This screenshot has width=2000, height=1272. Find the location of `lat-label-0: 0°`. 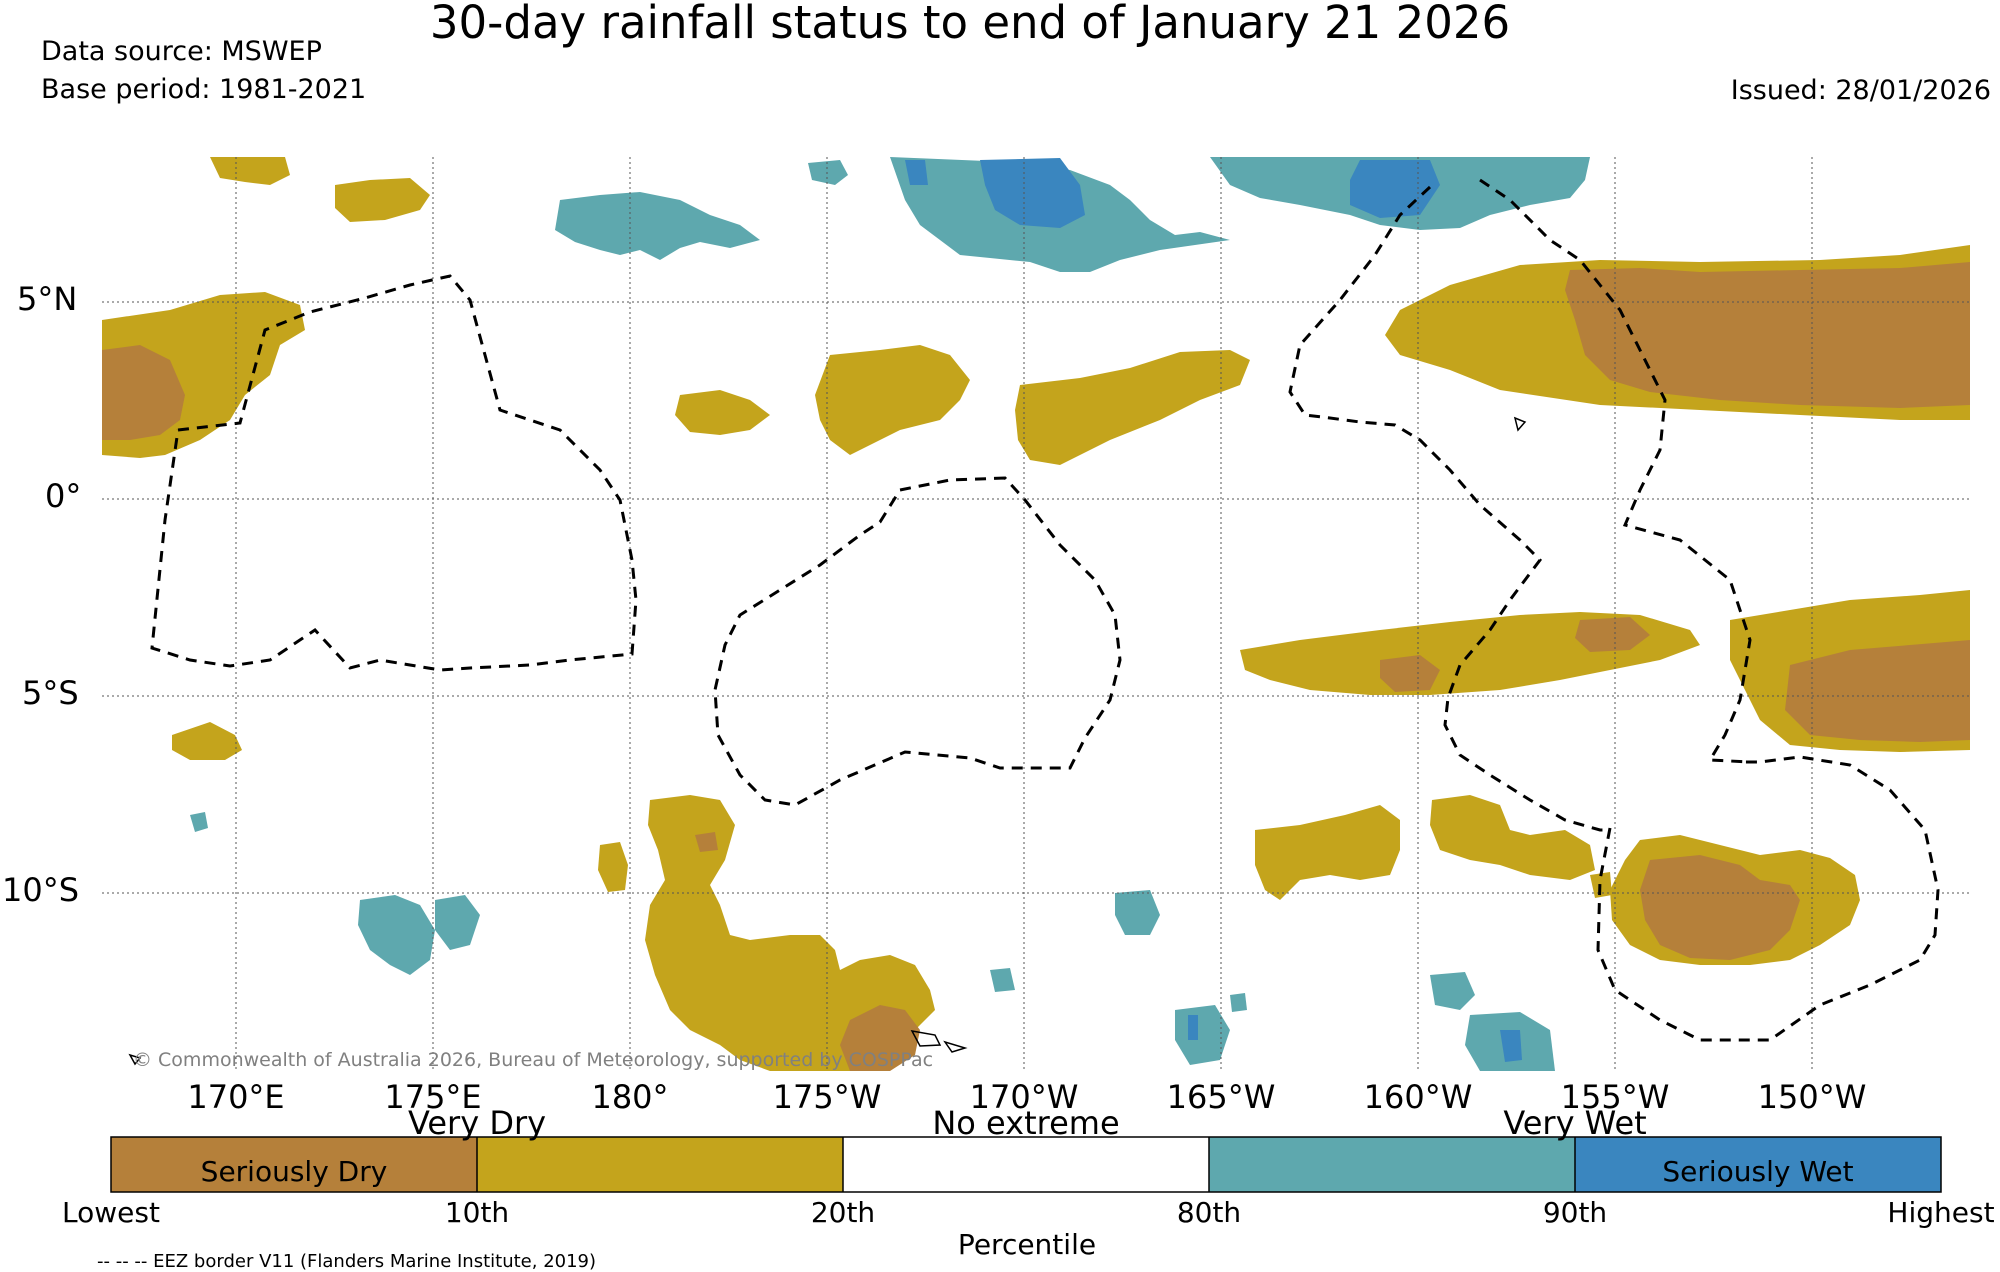

lat-label-0: 0° is located at coordinates (63, 496).